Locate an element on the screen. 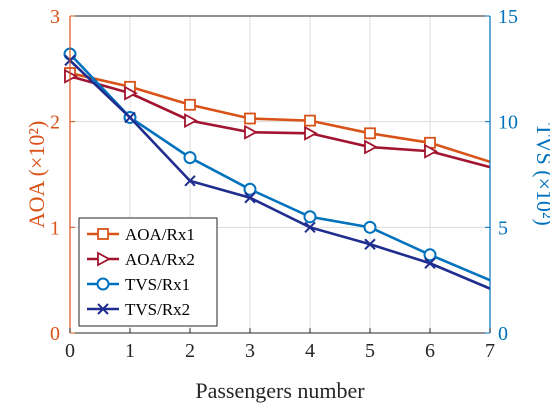 Image resolution: width=550 pixels, height=411 pixels. legend-item-tvs-rx2: TVS/Rx2 is located at coordinates (138, 309).